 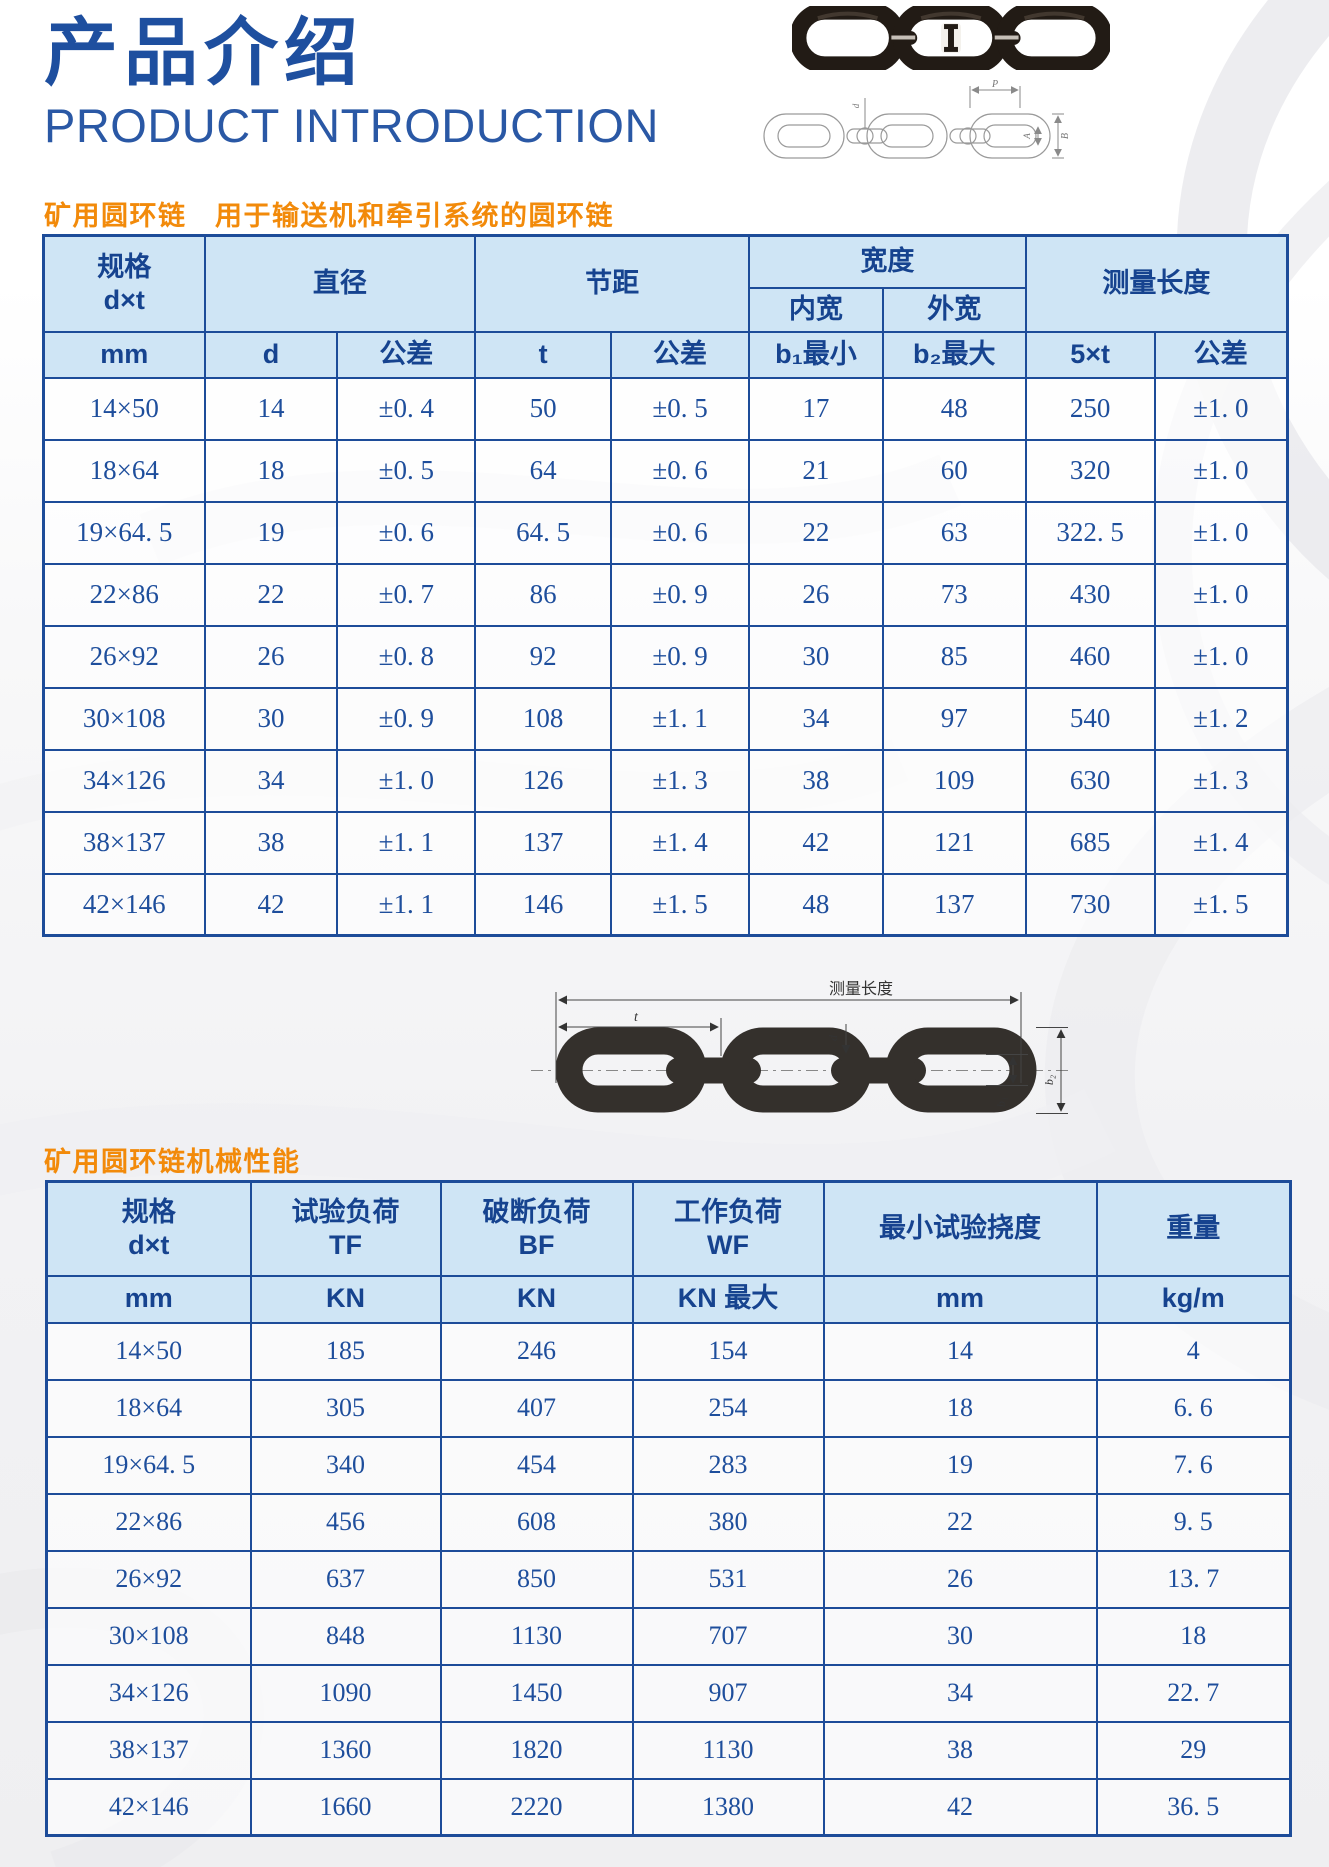 I want to click on table-row: 38×137 1360 1820 1130 38 29, so click(x=668, y=1750).